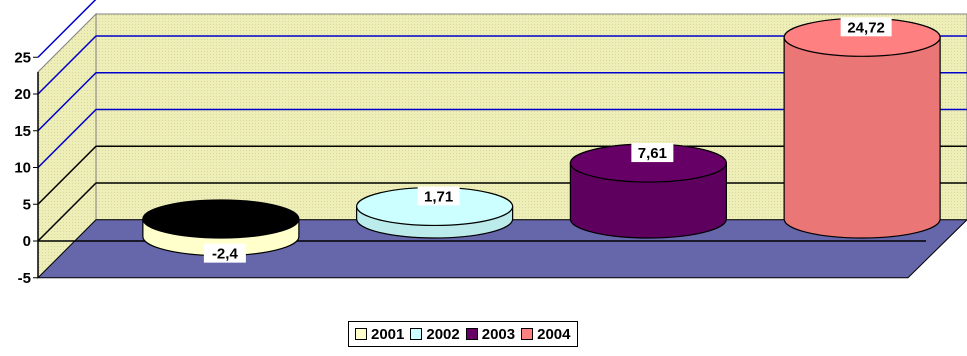 This screenshot has height=356, width=967. I want to click on cylinder-top, so click(221, 219).